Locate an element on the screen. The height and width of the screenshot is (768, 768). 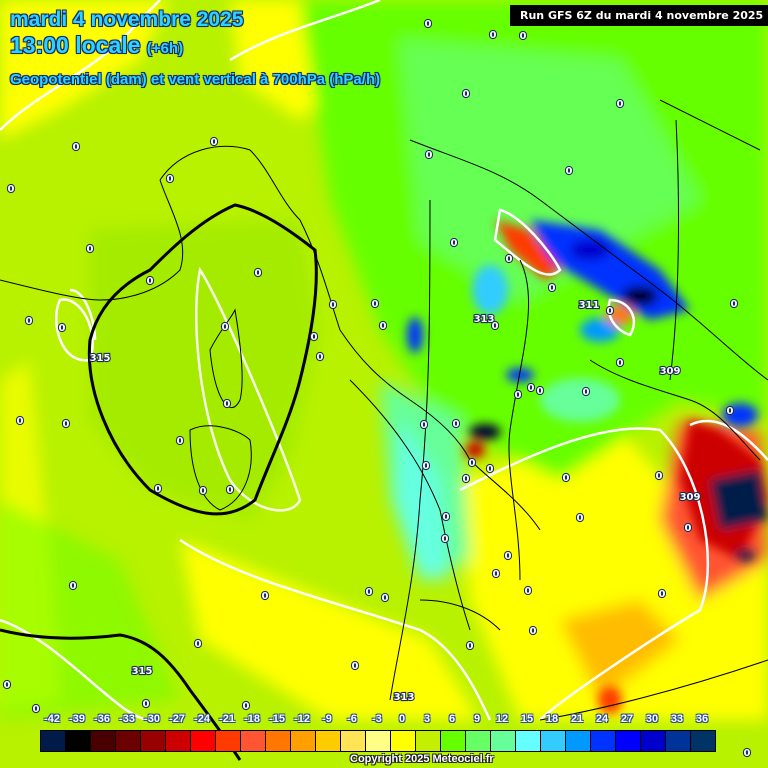
colorbar-label: -42 is located at coordinates (52, 719).